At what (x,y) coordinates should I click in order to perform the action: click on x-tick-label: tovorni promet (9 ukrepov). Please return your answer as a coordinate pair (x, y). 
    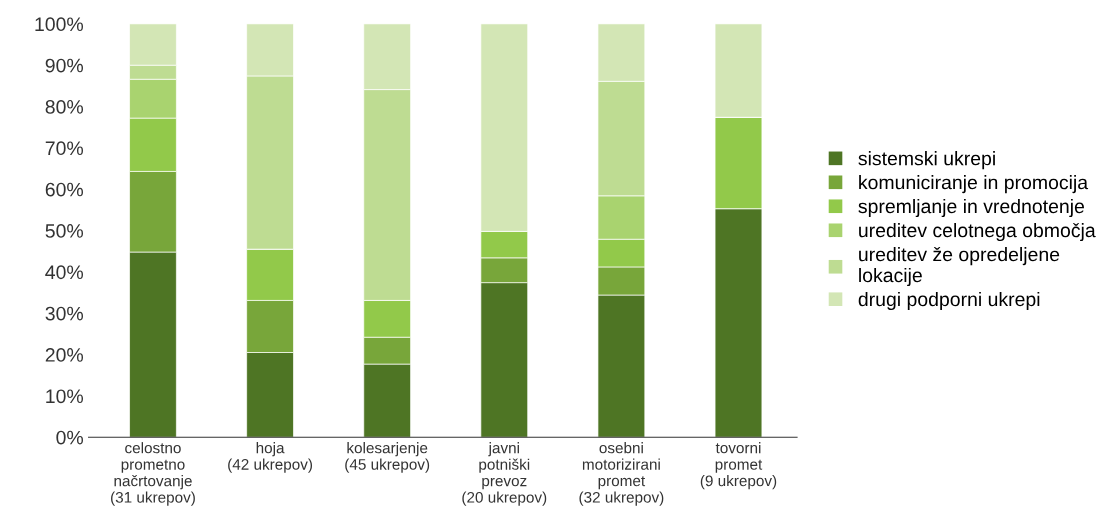
    Looking at the image, I should click on (738, 466).